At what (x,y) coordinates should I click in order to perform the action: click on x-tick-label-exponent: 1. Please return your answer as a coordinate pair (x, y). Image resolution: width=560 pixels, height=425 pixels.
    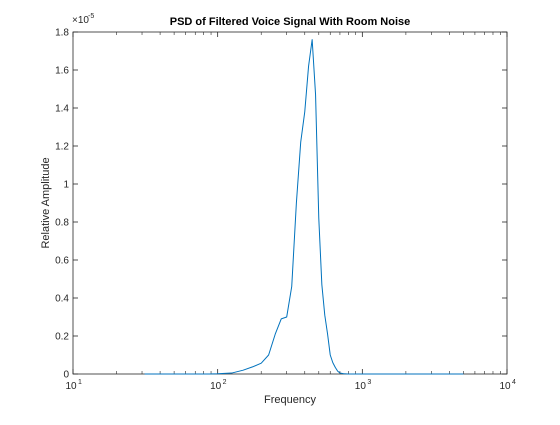
    Looking at the image, I should click on (80, 382).